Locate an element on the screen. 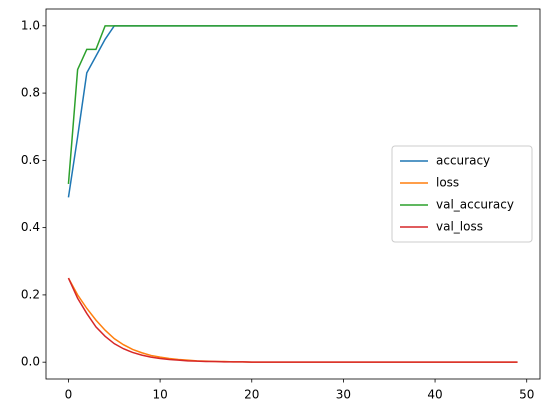  y-tick-label: 0.0 is located at coordinates (30, 362).